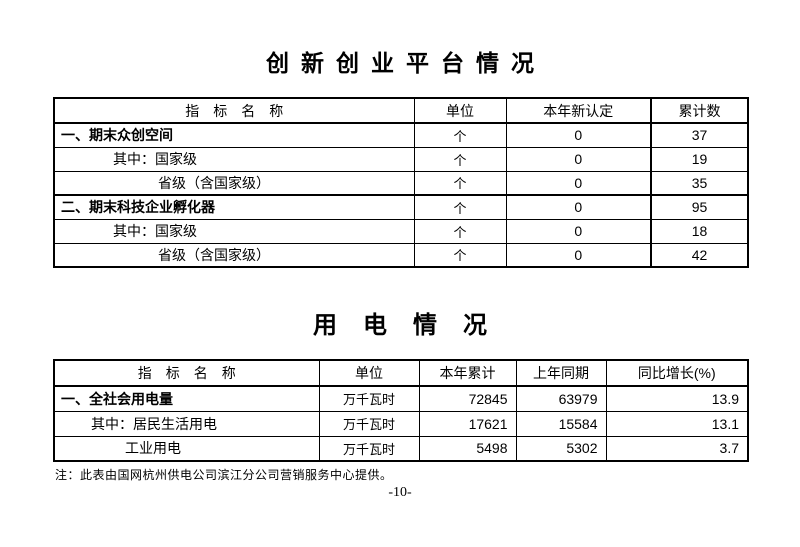 The image size is (800, 547). I want to click on table-row: 一、期末众创空间 个 0 37, so click(401, 135).